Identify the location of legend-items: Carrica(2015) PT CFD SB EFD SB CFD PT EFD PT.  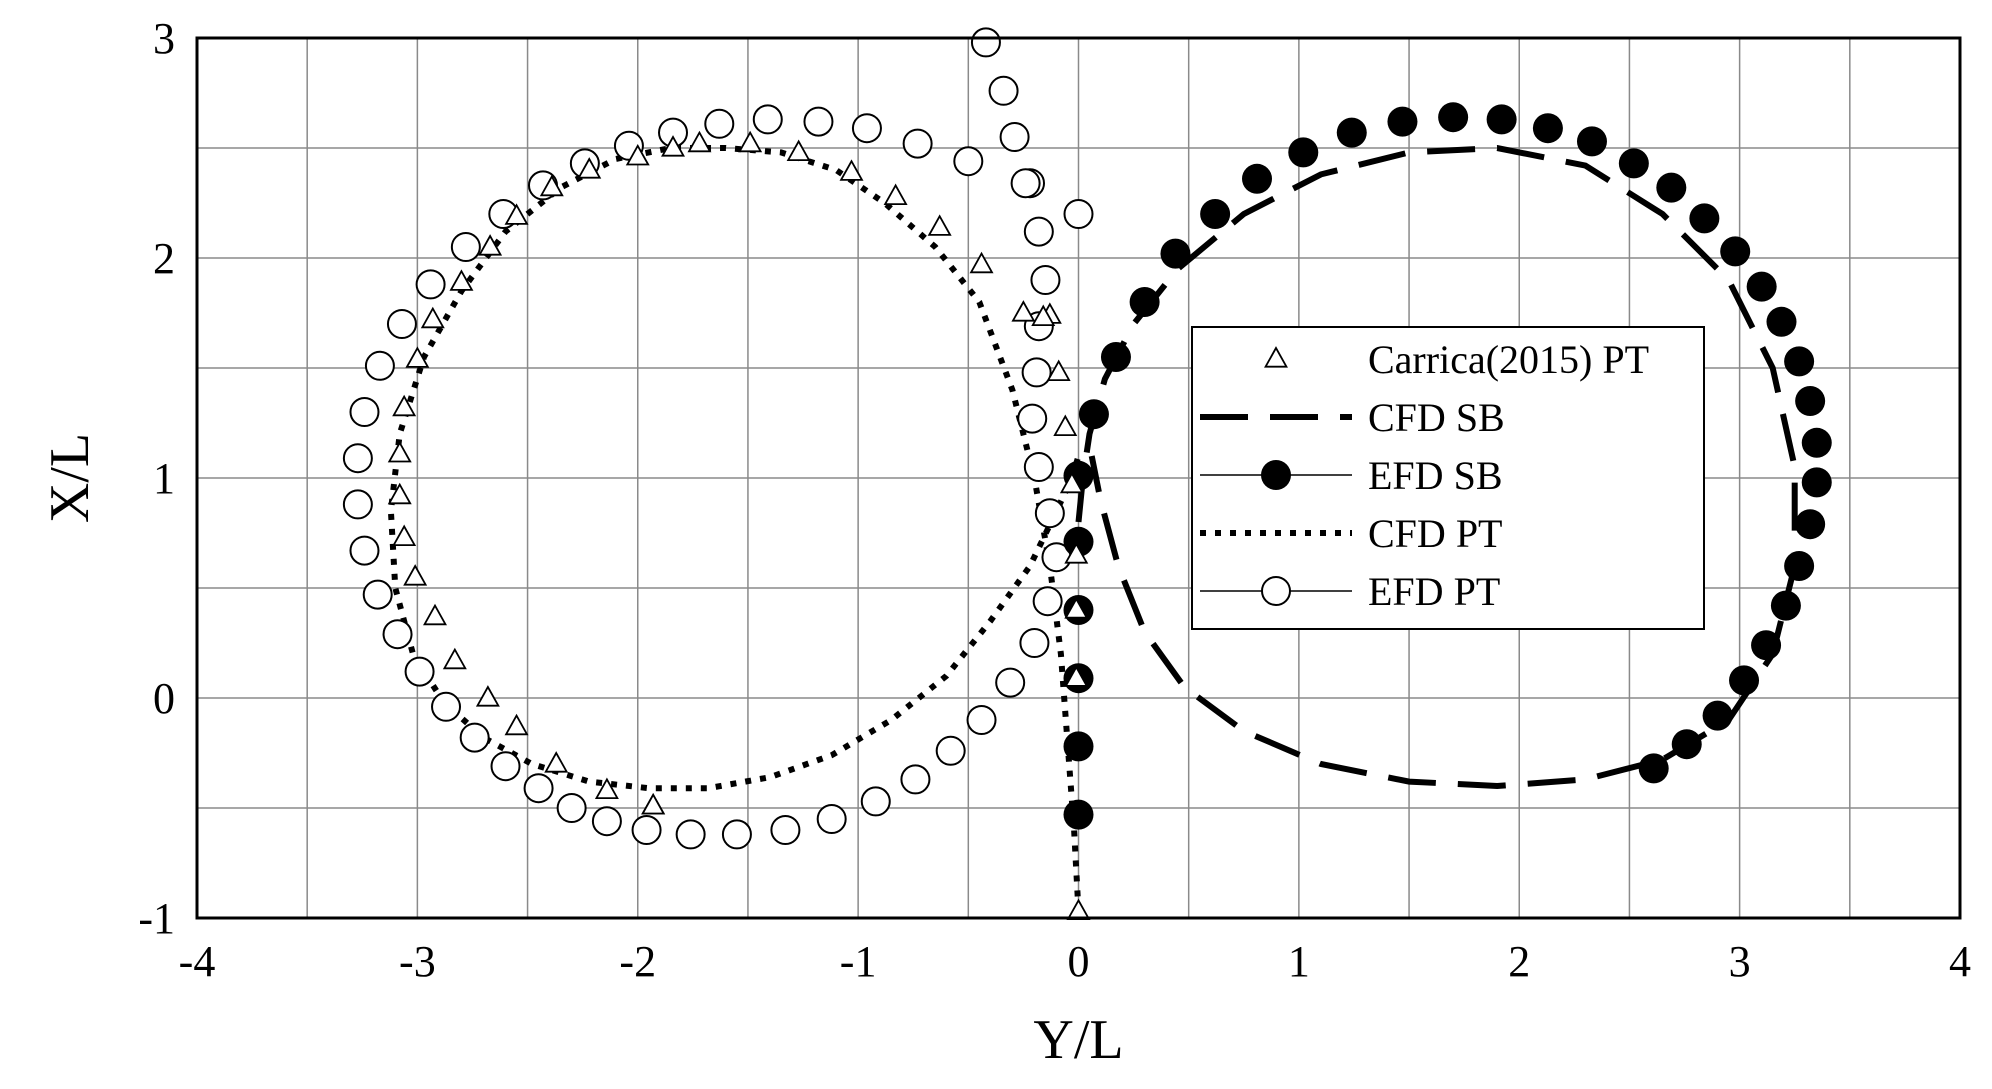
(1424, 475).